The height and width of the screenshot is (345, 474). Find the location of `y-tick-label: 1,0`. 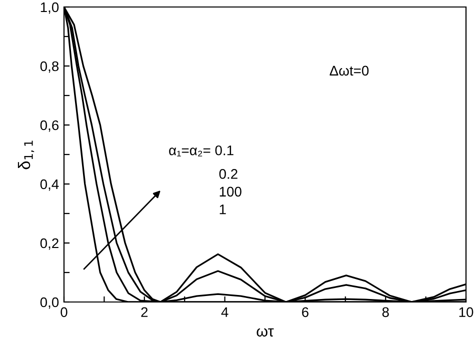

y-tick-label: 1,0 is located at coordinates (49, 8).